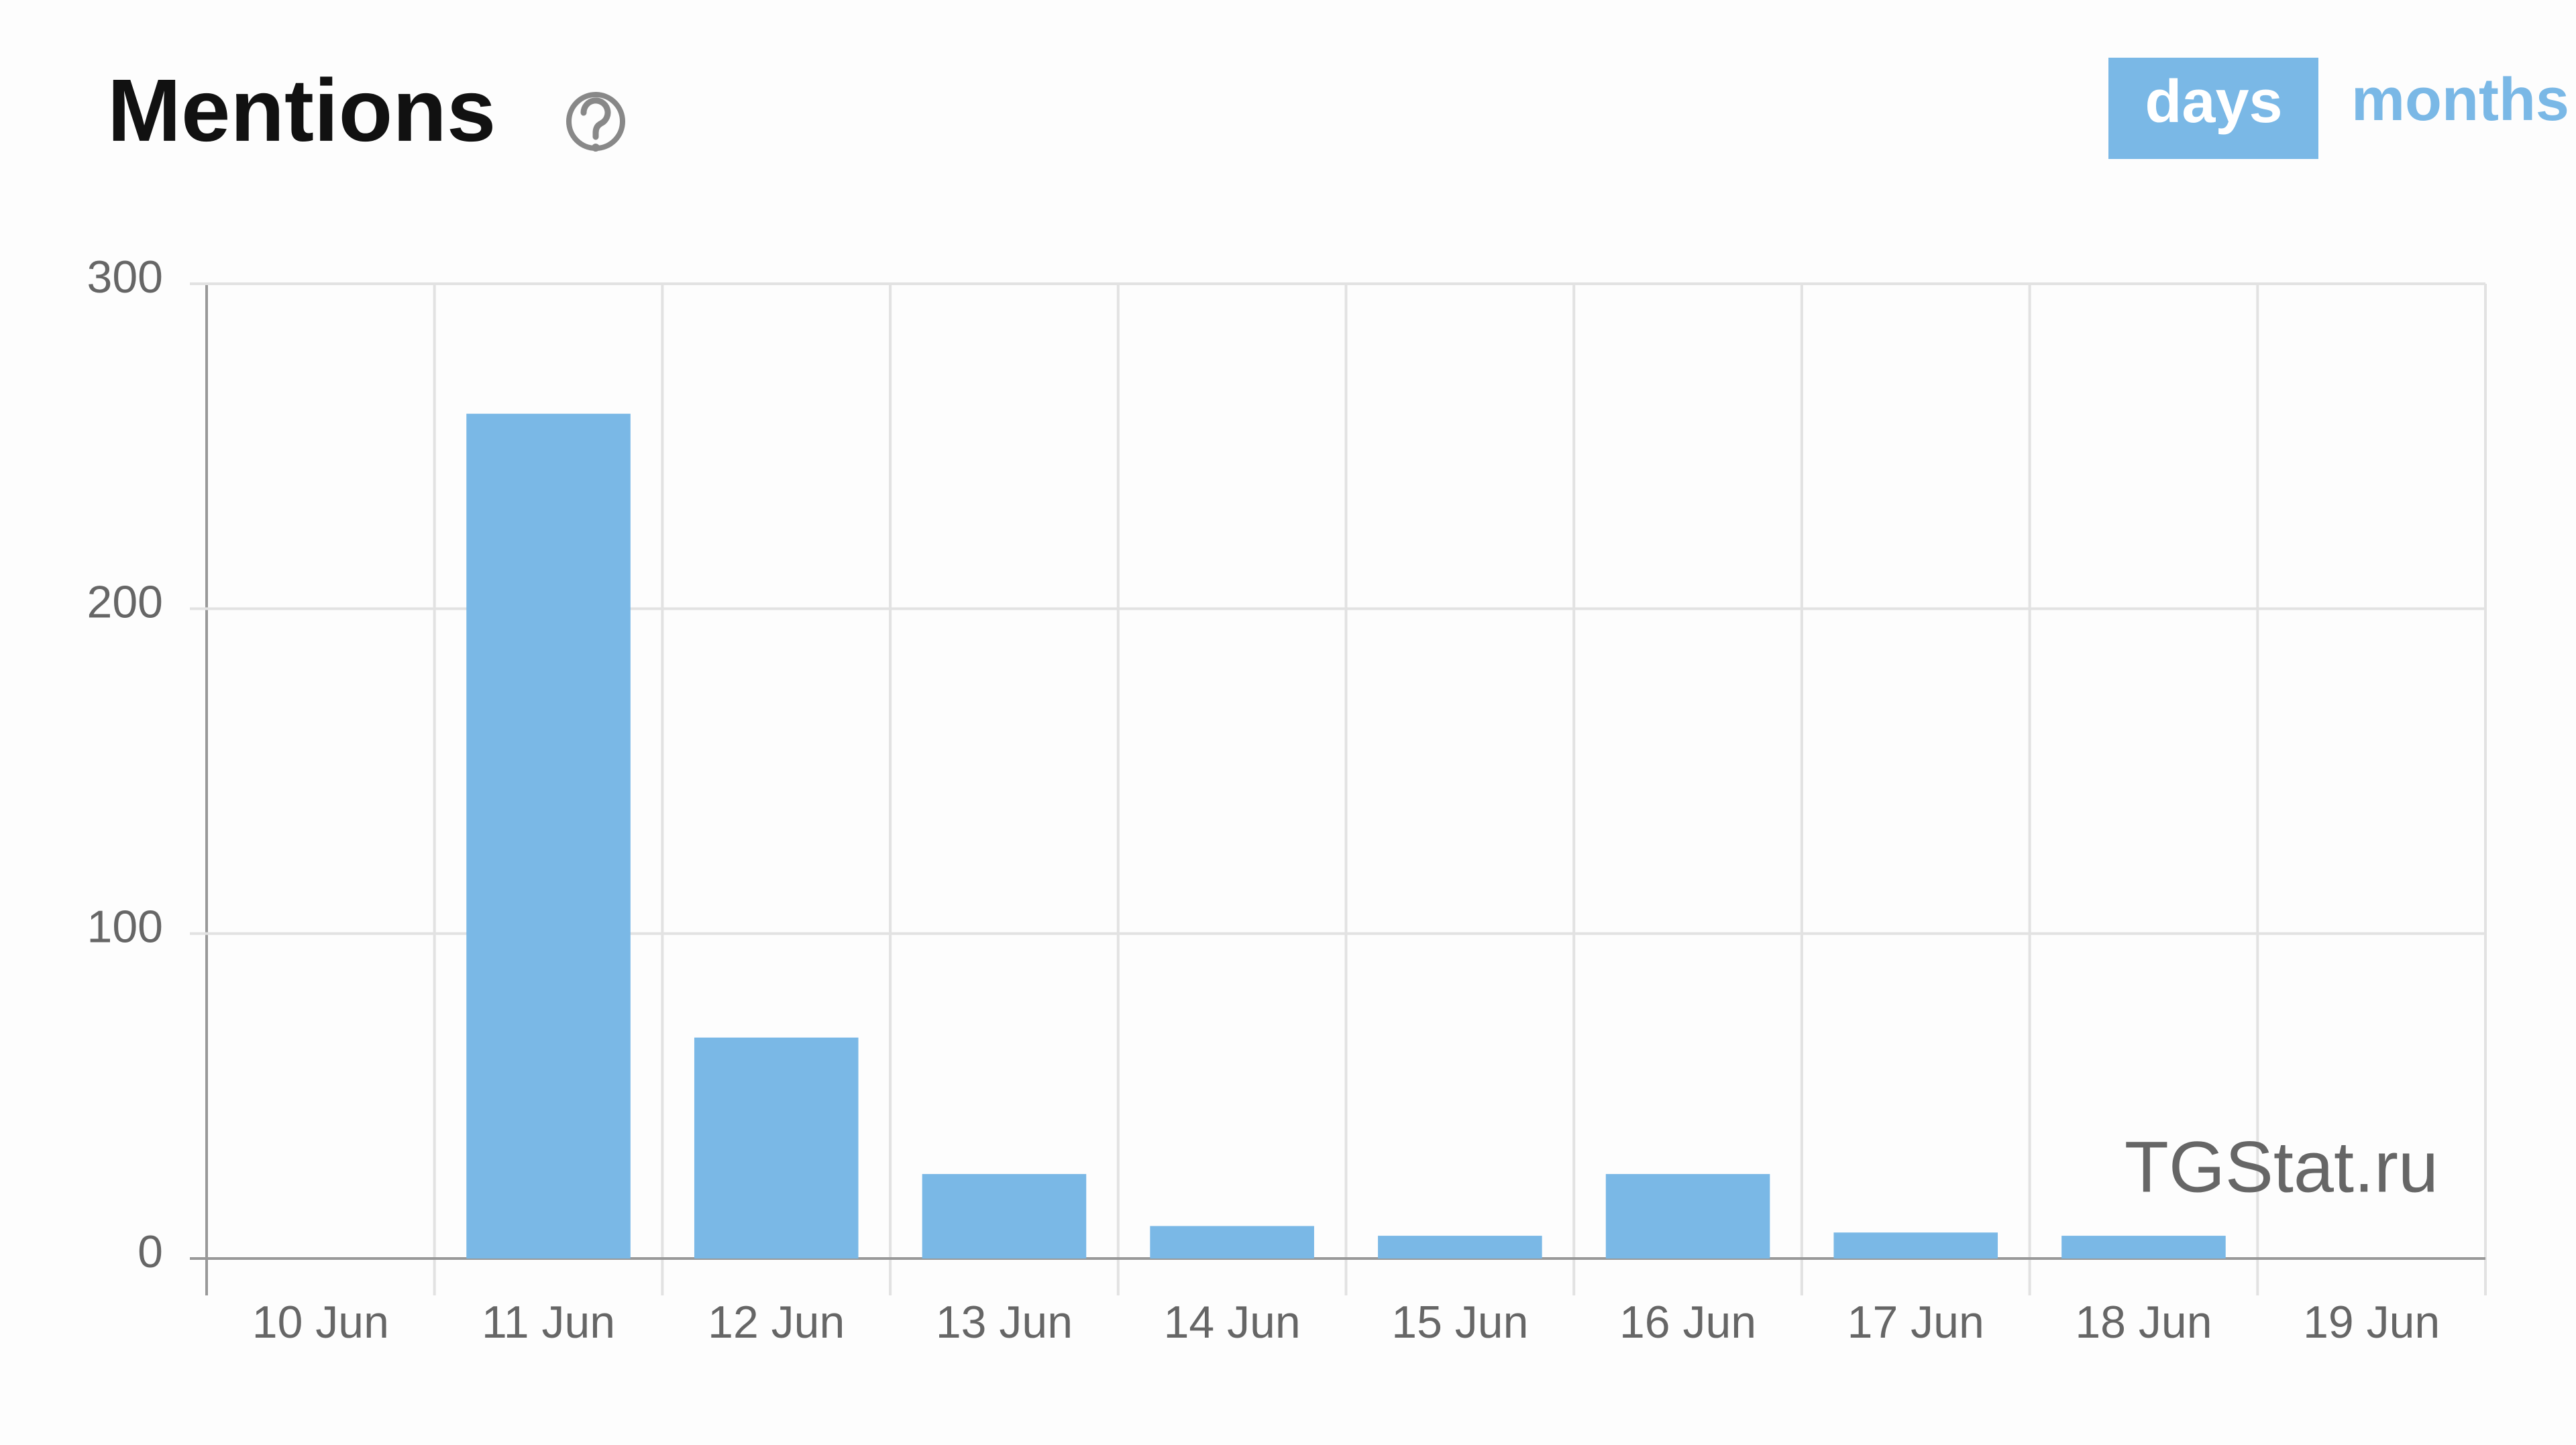  I want to click on x-tick-label: 11 Jun, so click(548, 1322).